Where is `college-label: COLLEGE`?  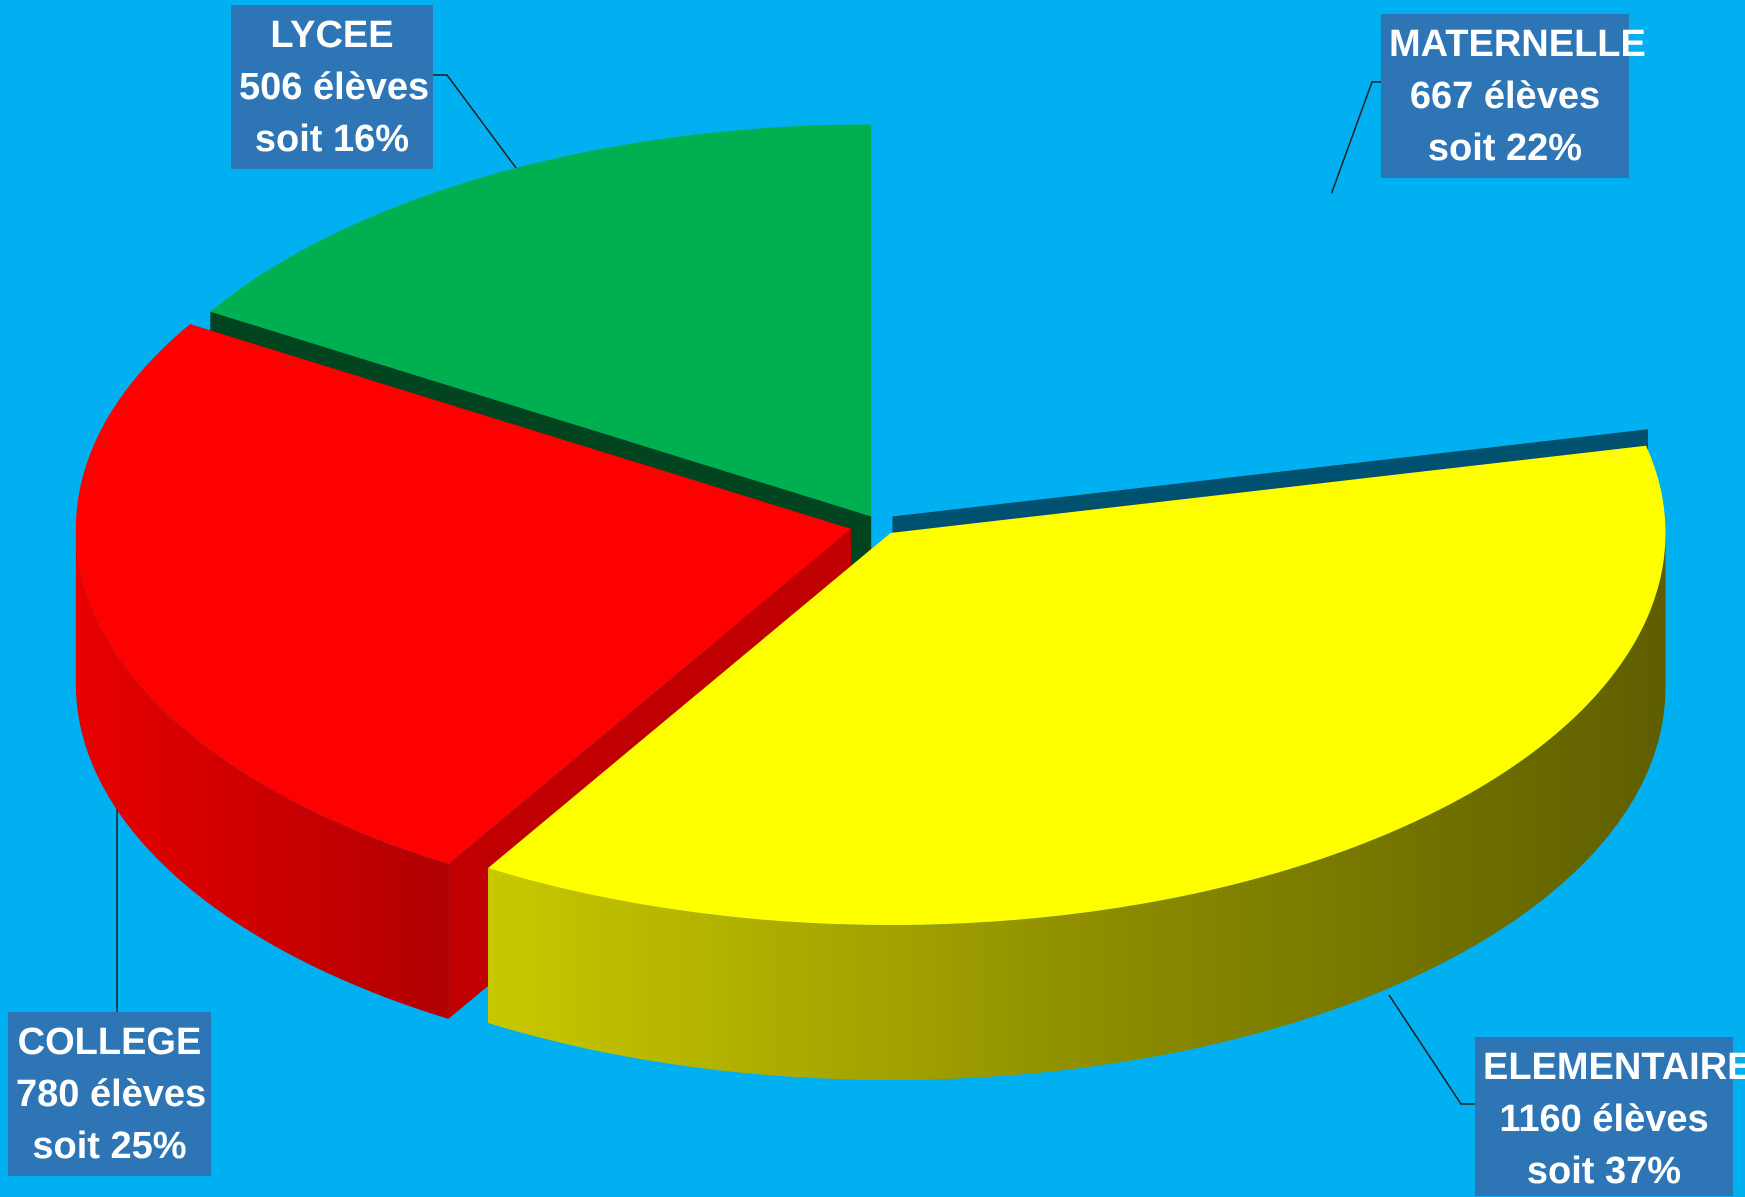 college-label: COLLEGE is located at coordinates (109, 1042).